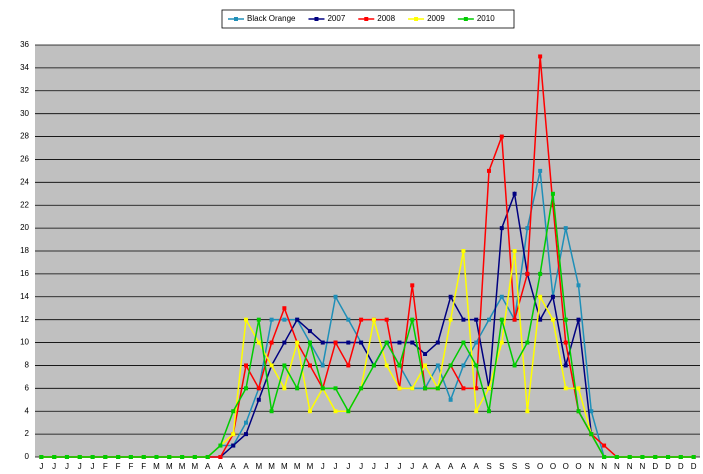 This screenshot has width=703, height=474. What do you see at coordinates (27, 433) in the screenshot?
I see `y-tick-label: 2` at bounding box center [27, 433].